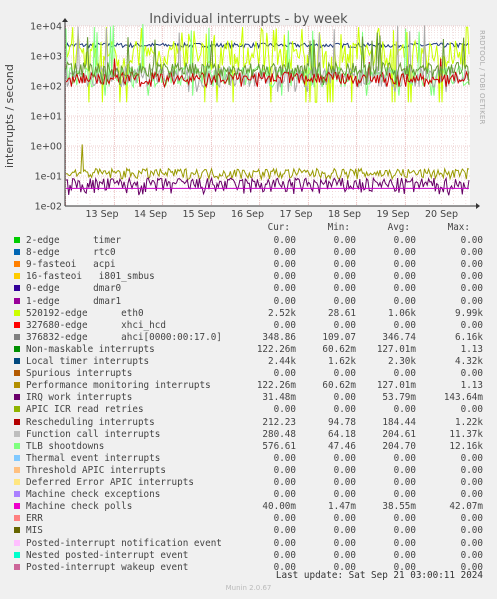  What do you see at coordinates (241, 575) in the screenshot?
I see `last-update: Last update: Sat Sep 21 03:00:11 2024` at bounding box center [241, 575].